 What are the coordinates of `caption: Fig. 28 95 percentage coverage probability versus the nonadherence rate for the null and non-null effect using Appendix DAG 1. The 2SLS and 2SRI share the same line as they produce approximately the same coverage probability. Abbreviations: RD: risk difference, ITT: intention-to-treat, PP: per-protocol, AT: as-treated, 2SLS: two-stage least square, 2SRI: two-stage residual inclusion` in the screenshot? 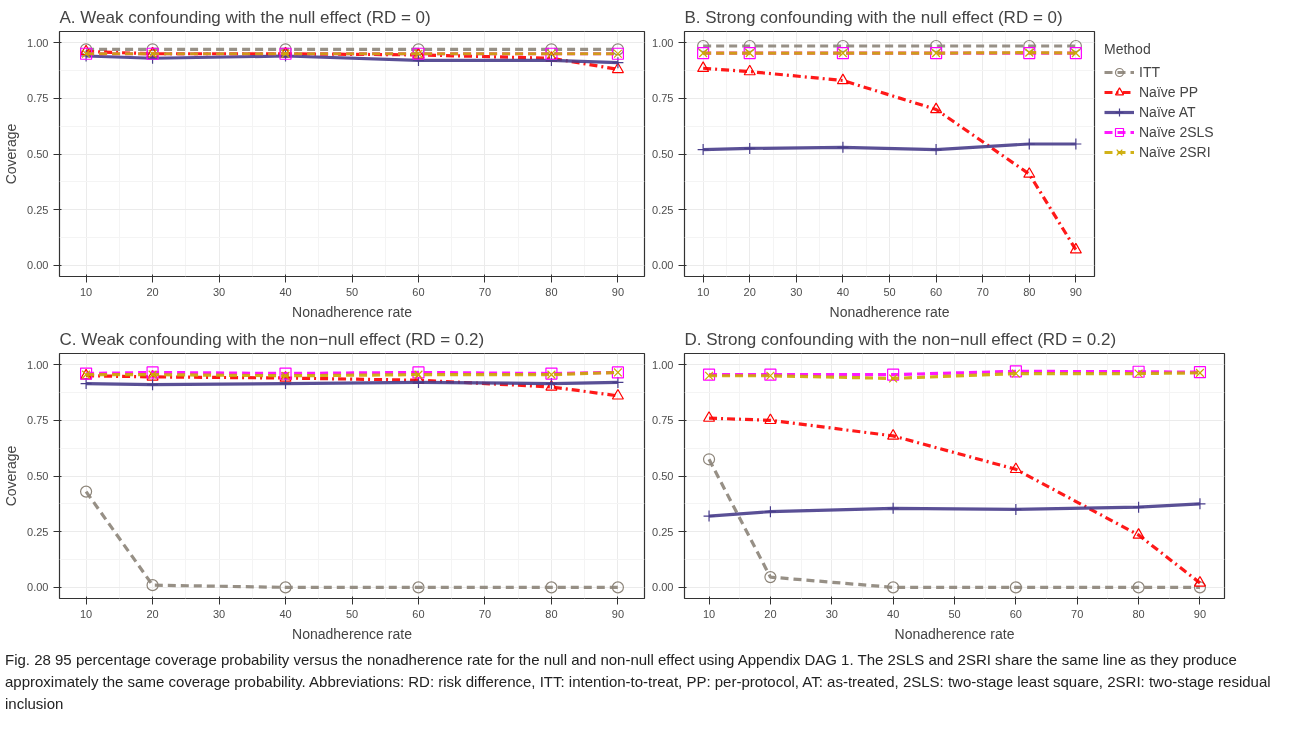 It's located at (638, 682).